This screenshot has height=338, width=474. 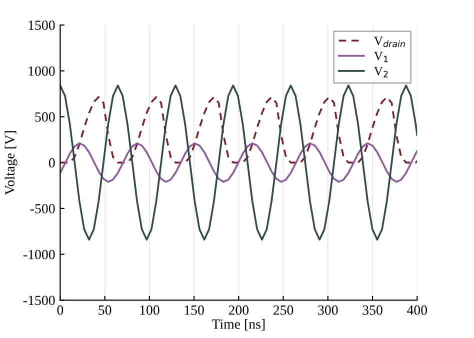 I want to click on line-series, so click(x=239, y=162).